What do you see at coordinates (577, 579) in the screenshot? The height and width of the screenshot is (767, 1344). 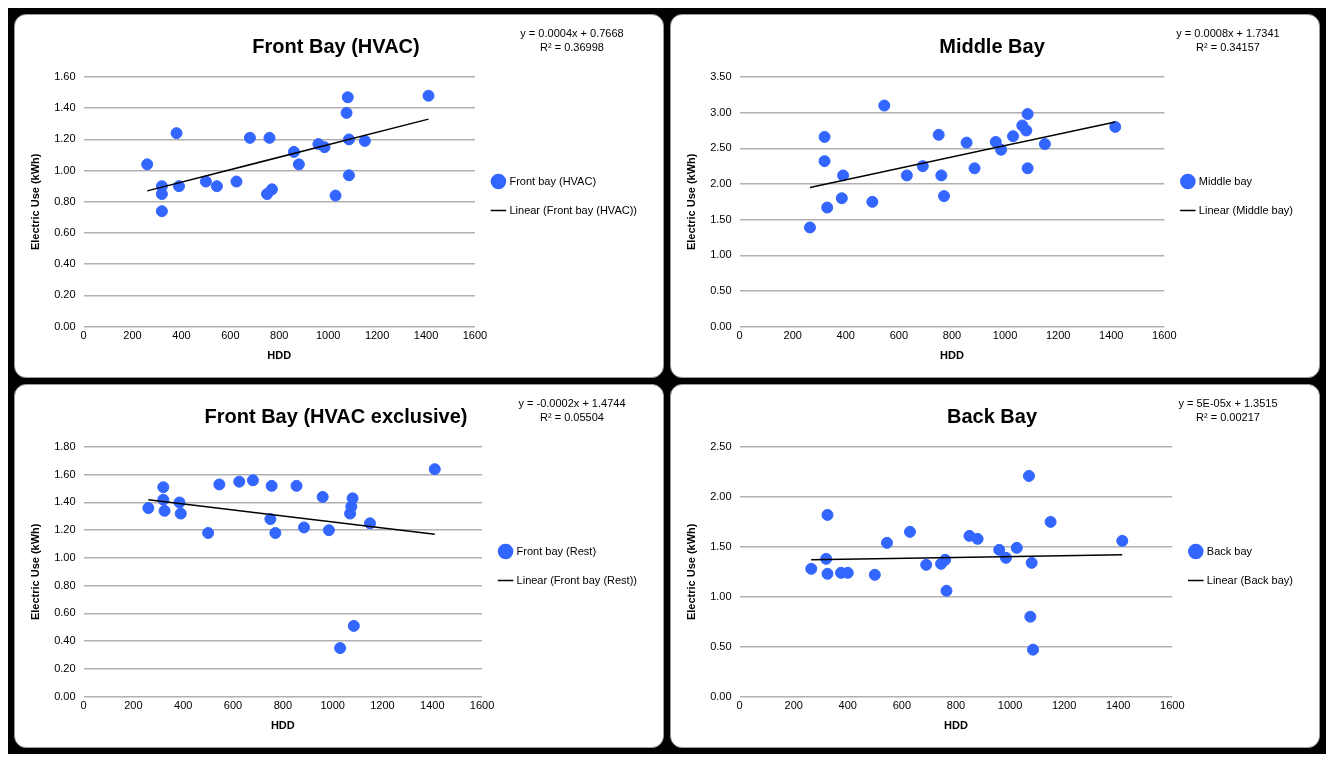 I see `legend-label: Linear (Front bay (Rest))` at bounding box center [577, 579].